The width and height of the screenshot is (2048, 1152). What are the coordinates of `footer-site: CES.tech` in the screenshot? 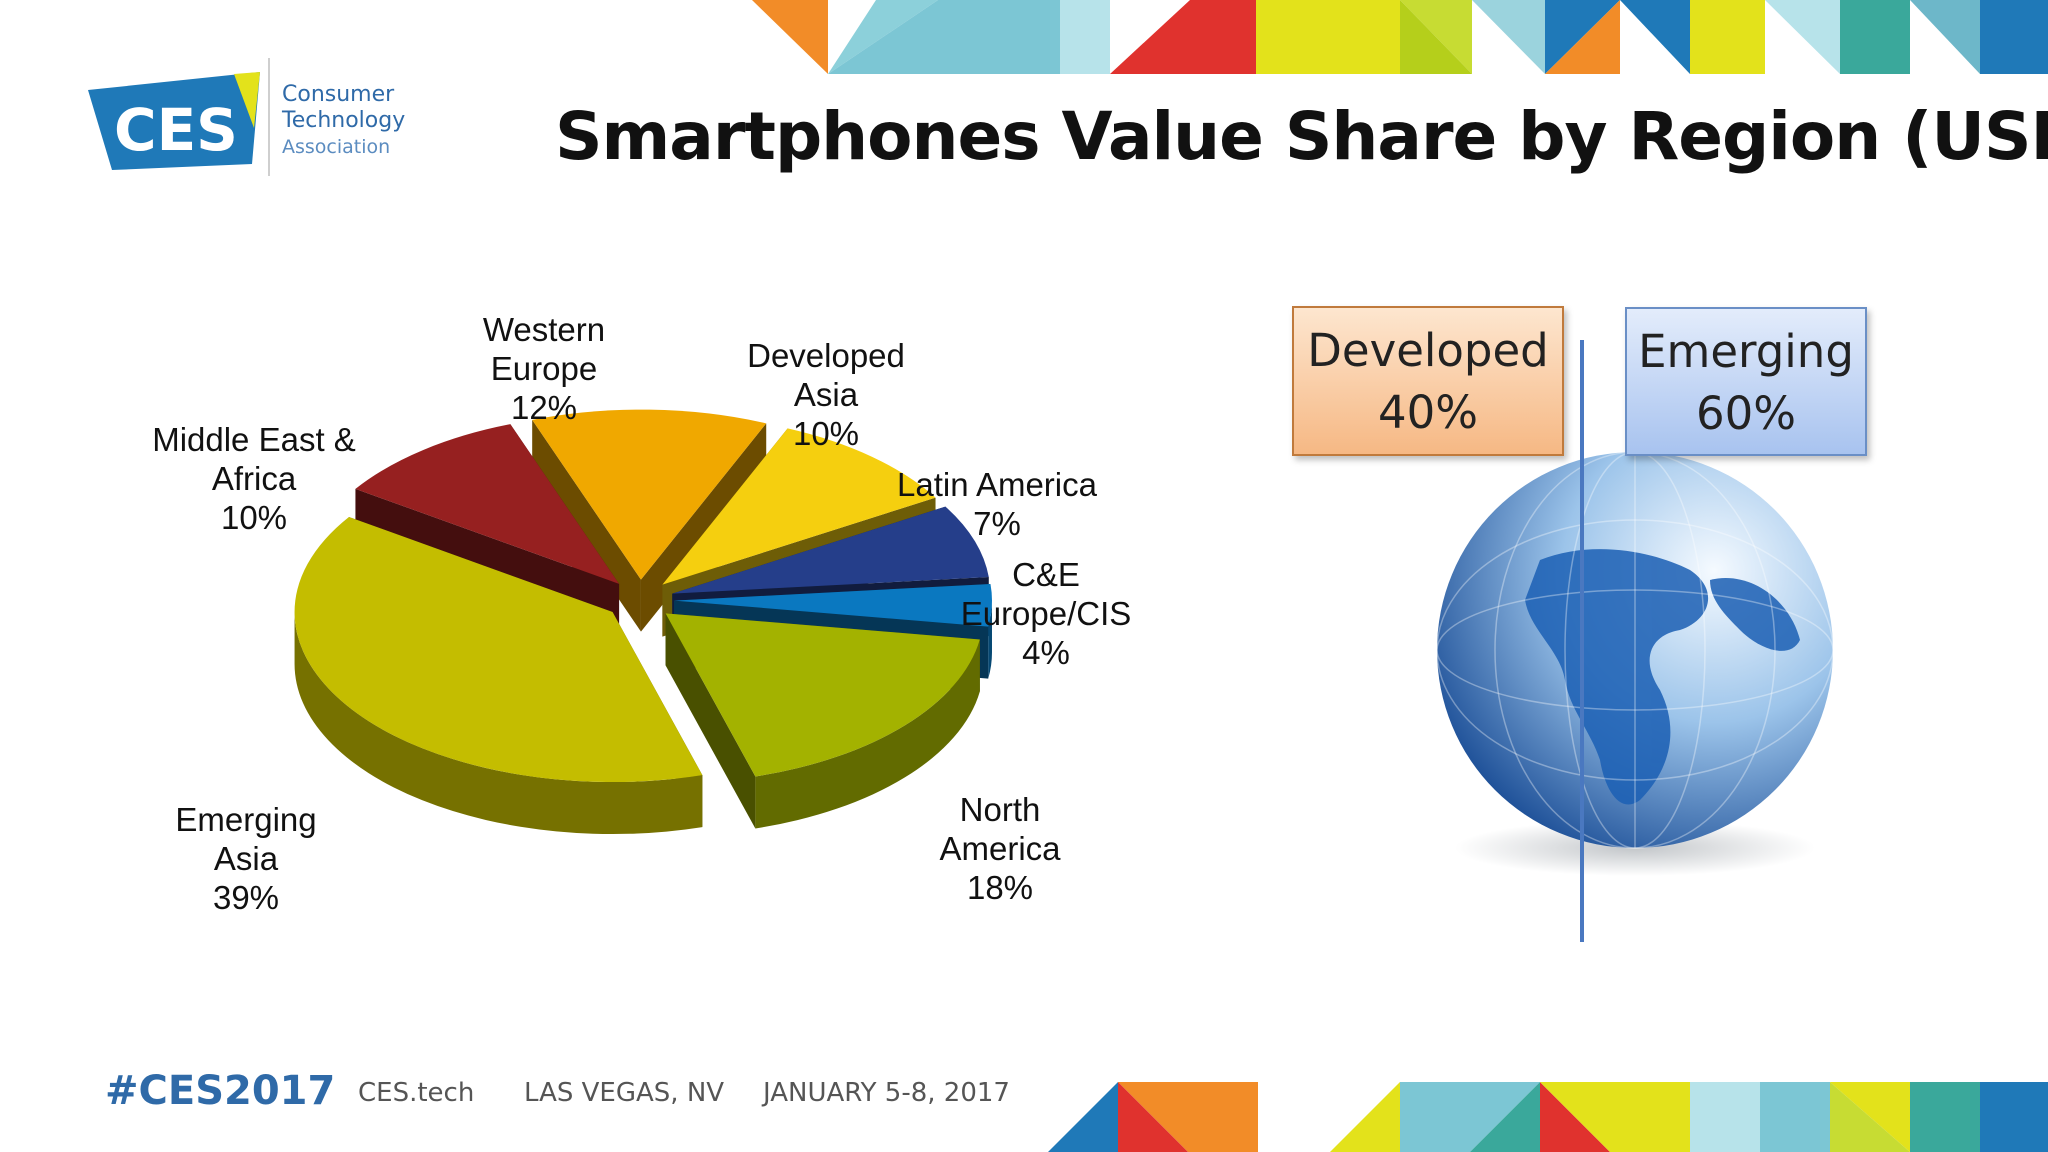 It's located at (416, 1093).